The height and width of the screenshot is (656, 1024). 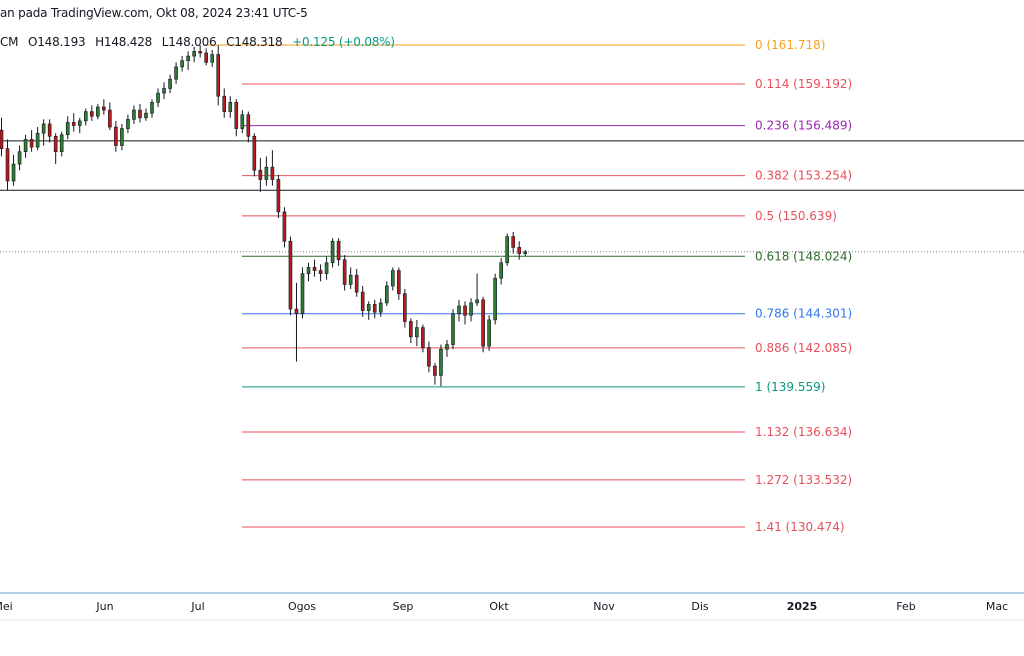 I want to click on symbol-suffix: CM, so click(x=9, y=42).